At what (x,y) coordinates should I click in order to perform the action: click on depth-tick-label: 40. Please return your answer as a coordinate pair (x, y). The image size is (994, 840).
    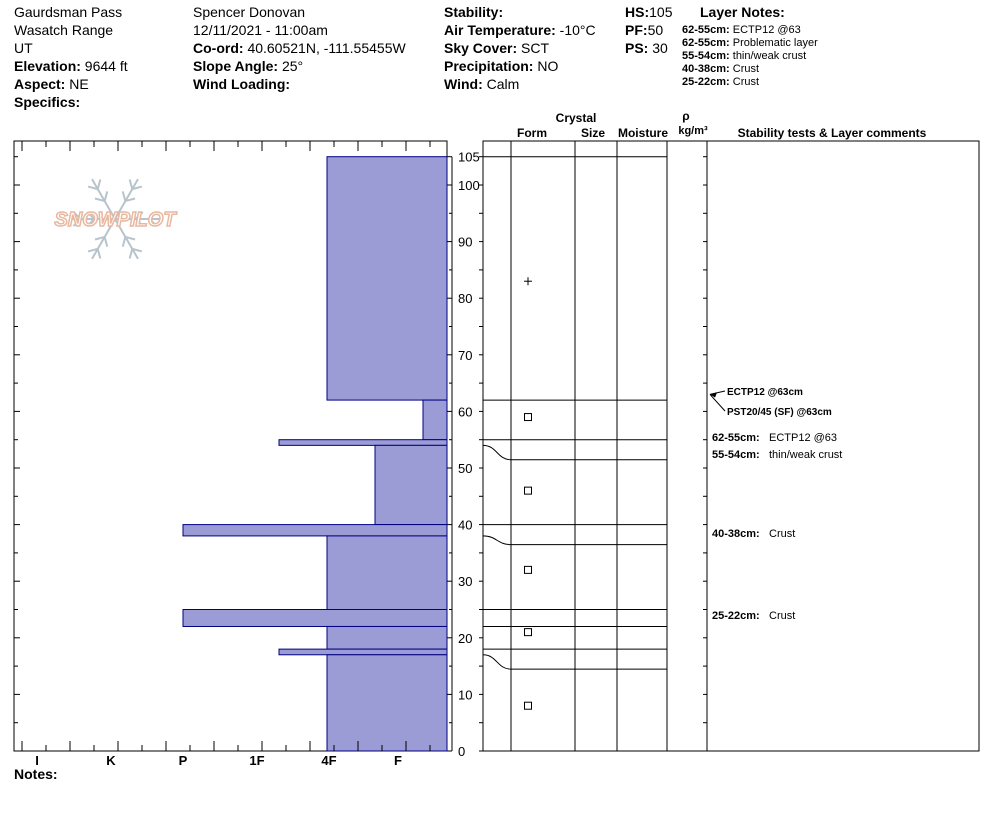
    Looking at the image, I should click on (465, 525).